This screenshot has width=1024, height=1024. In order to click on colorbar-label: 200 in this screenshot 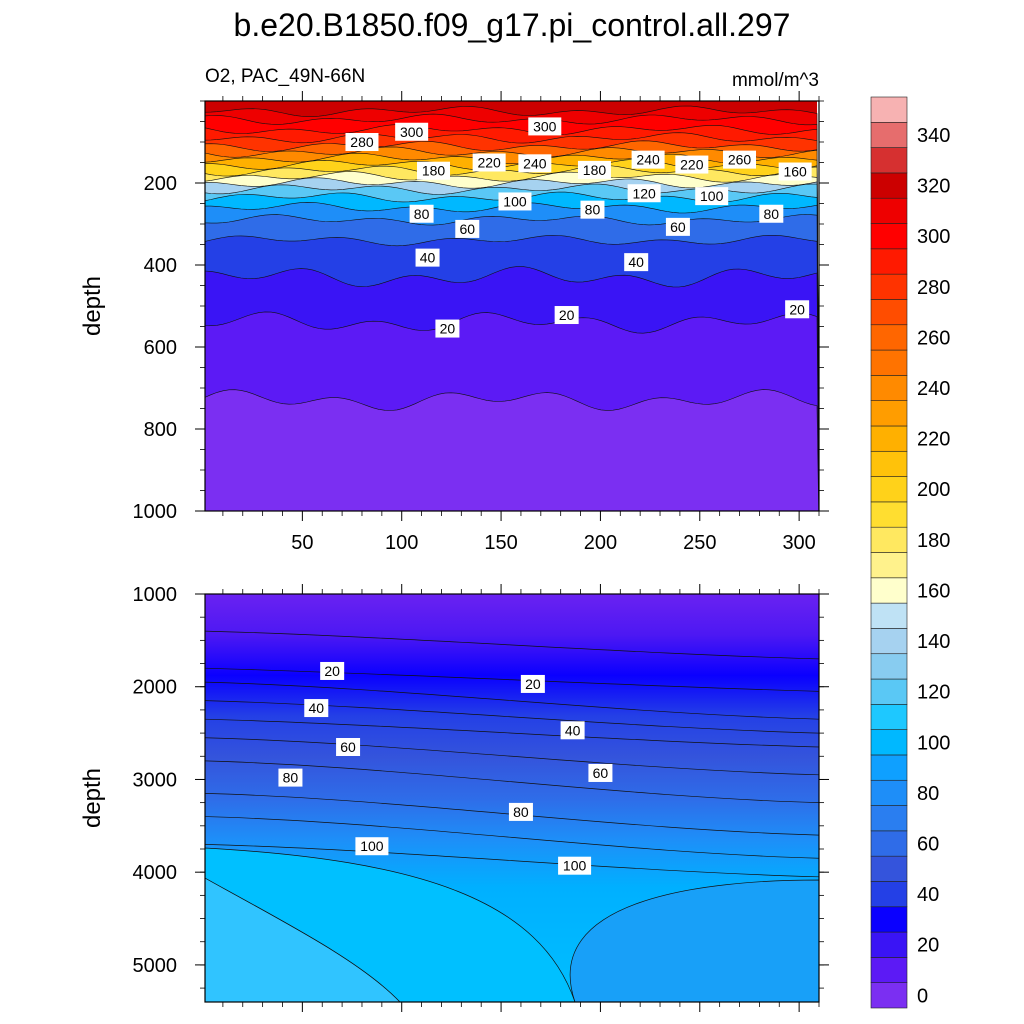, I will do `click(933, 490)`.